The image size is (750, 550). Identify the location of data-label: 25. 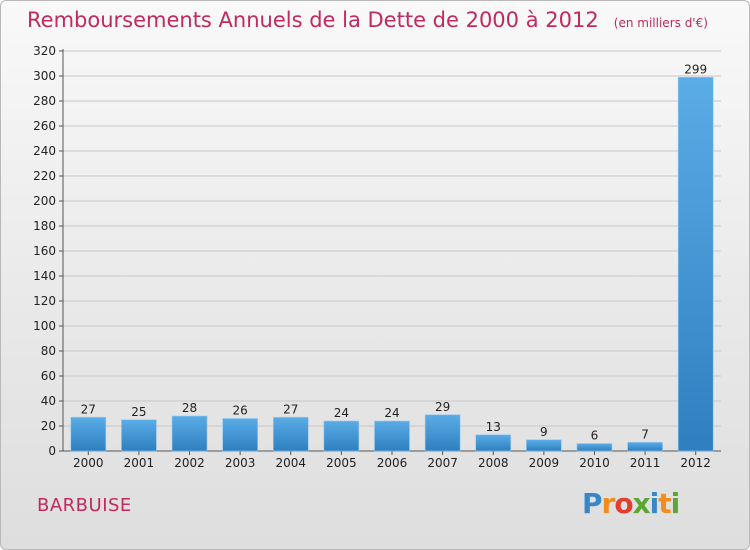
(138, 412).